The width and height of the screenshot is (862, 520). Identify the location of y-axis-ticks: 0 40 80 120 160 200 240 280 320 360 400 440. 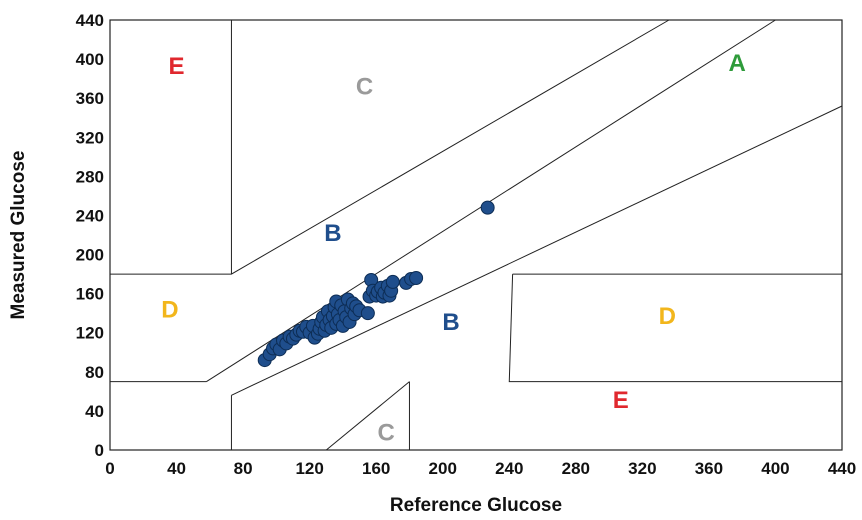
(90, 235).